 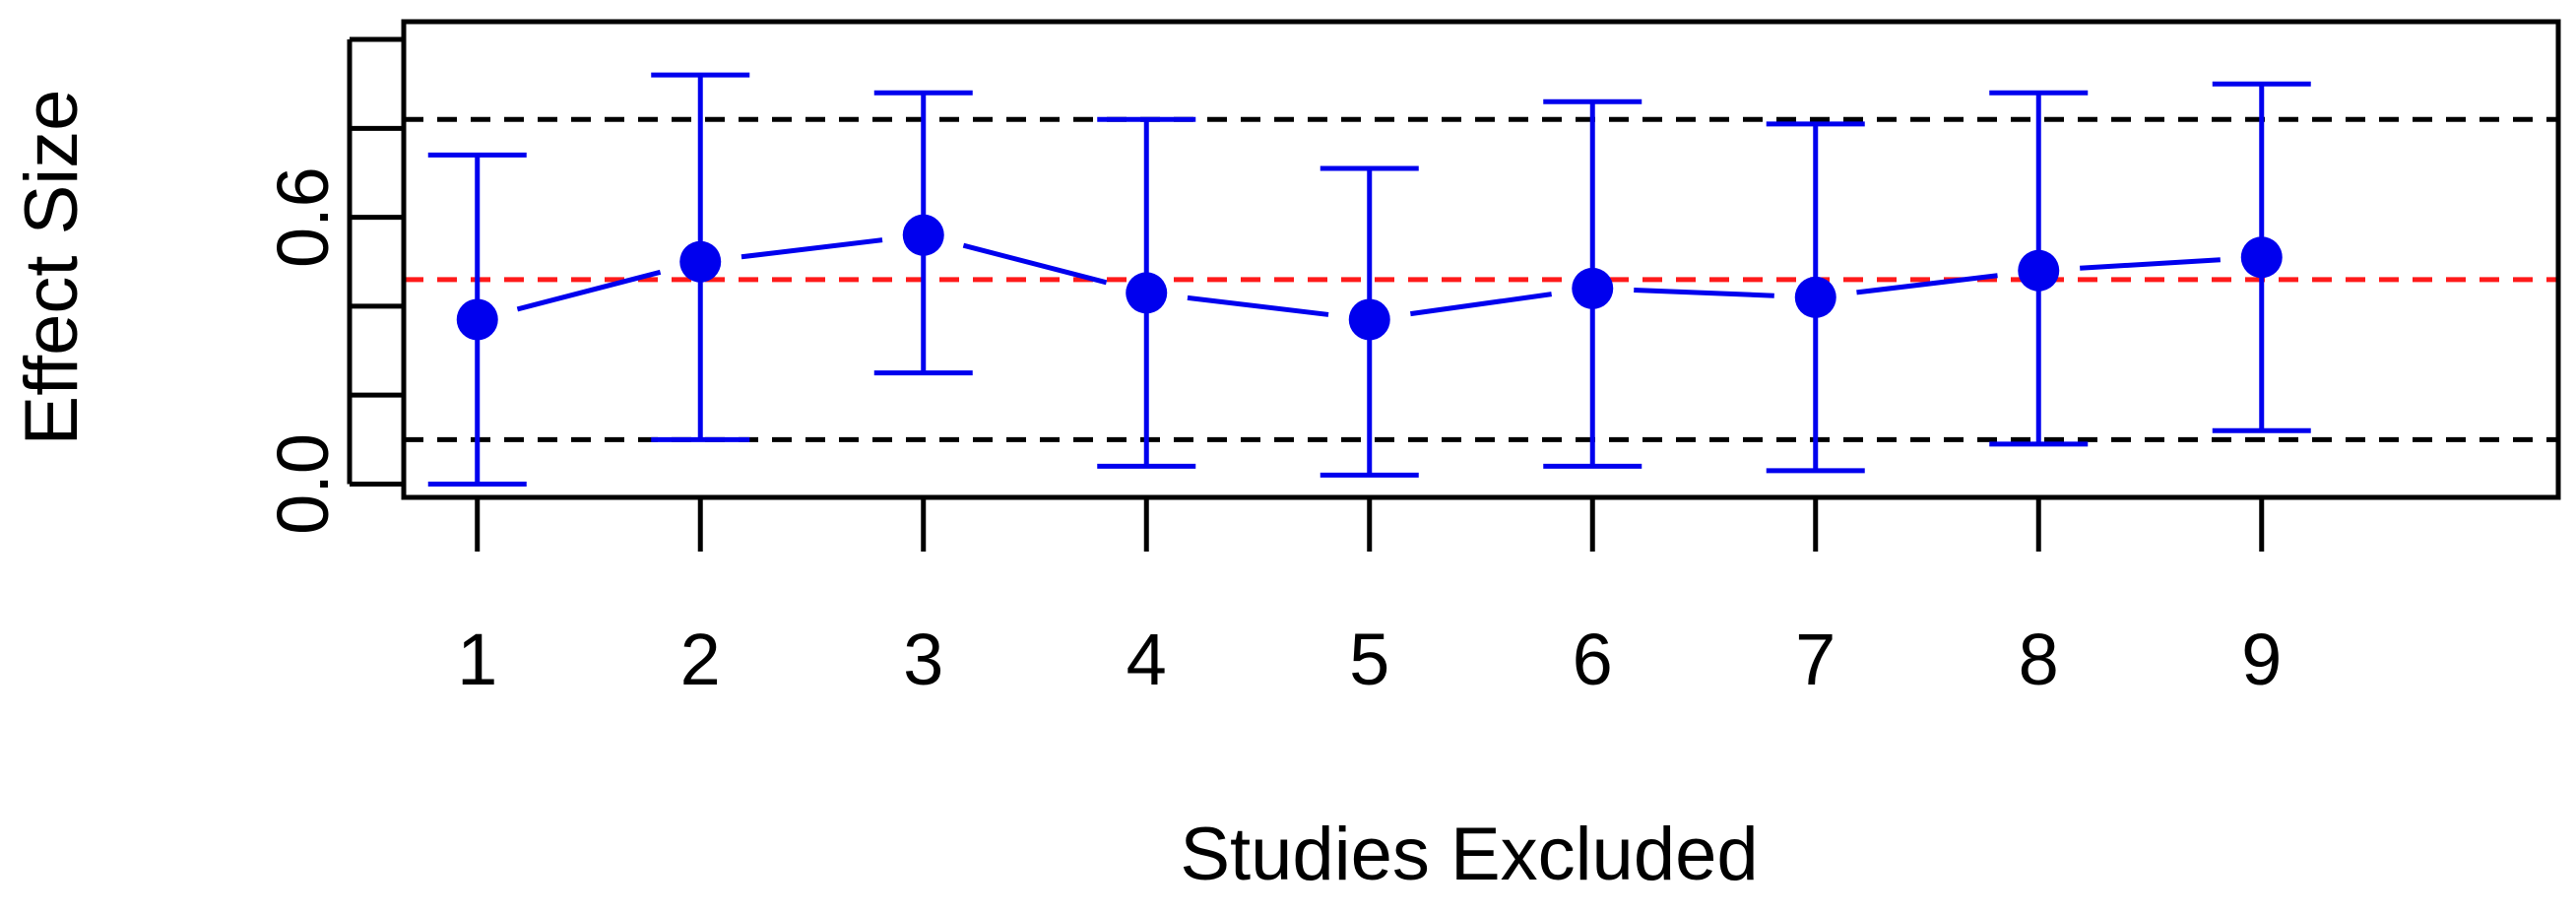 What do you see at coordinates (1469, 854) in the screenshot?
I see `x-axis-title: Studies Excluded` at bounding box center [1469, 854].